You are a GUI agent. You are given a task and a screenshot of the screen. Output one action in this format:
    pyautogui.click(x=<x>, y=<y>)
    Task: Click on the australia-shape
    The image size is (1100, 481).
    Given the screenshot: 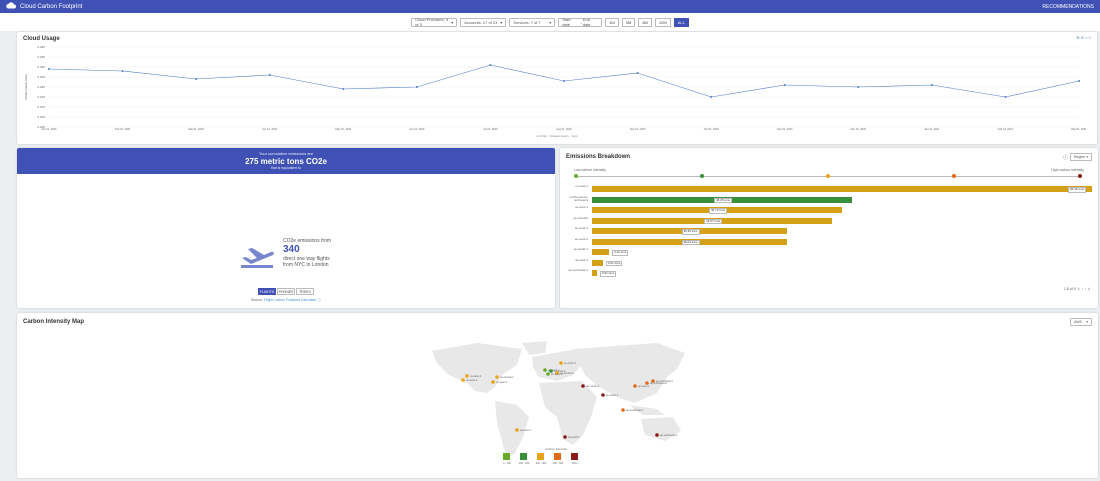 What is the action you would take?
    pyautogui.click(x=661, y=429)
    